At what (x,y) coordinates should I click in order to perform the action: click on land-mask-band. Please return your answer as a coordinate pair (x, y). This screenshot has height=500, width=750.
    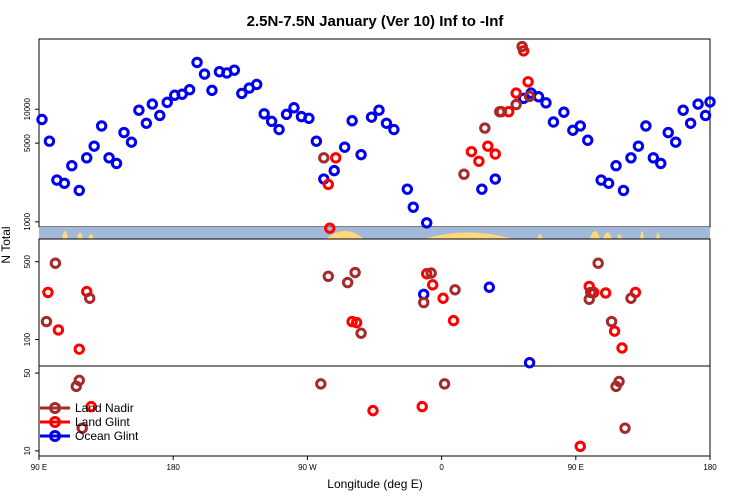
    Looking at the image, I should click on (361, 235).